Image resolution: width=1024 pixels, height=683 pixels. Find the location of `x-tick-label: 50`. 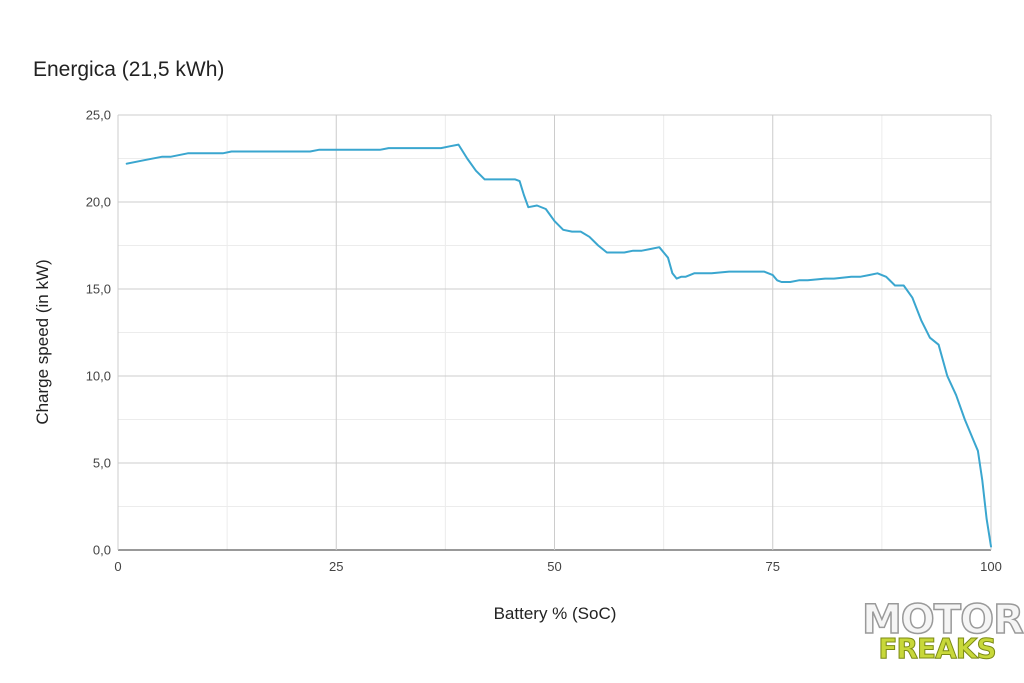

x-tick-label: 50 is located at coordinates (554, 566).